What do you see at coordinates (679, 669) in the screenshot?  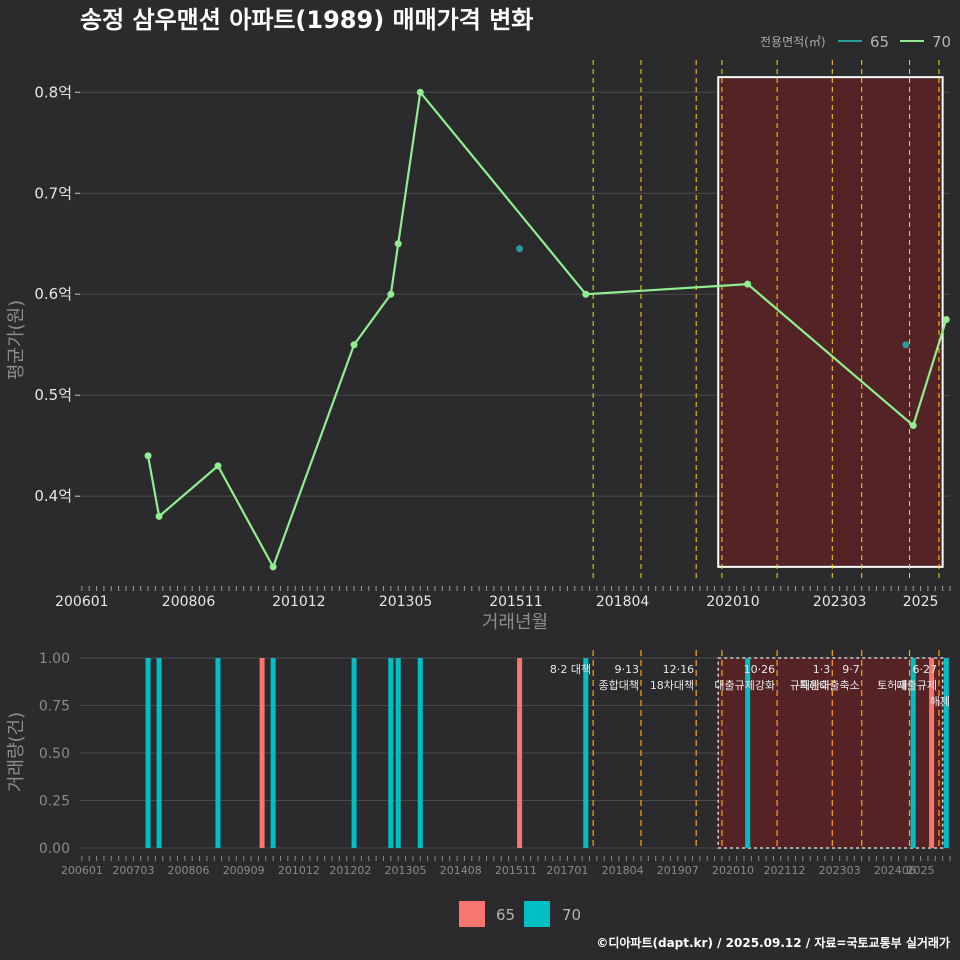 I see `volume-policy-label: 12·16` at bounding box center [679, 669].